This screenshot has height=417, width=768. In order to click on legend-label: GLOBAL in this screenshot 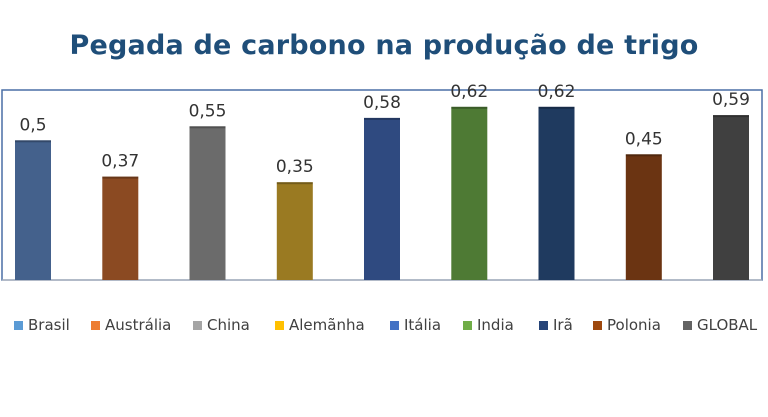, I will do `click(727, 325)`.